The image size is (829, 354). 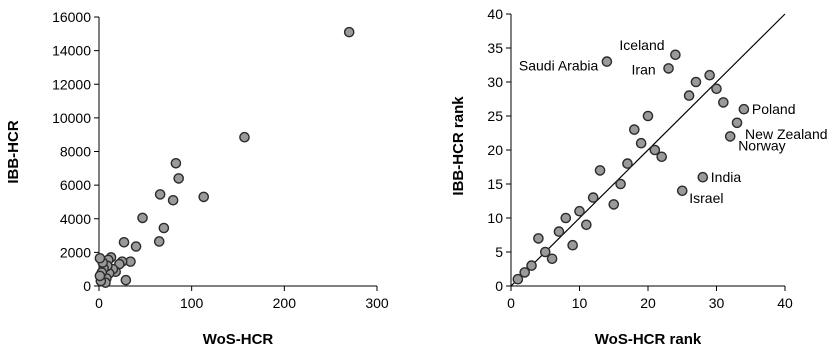 What do you see at coordinates (238, 339) in the screenshot?
I see `left-x-axis-label: WoS-HCR` at bounding box center [238, 339].